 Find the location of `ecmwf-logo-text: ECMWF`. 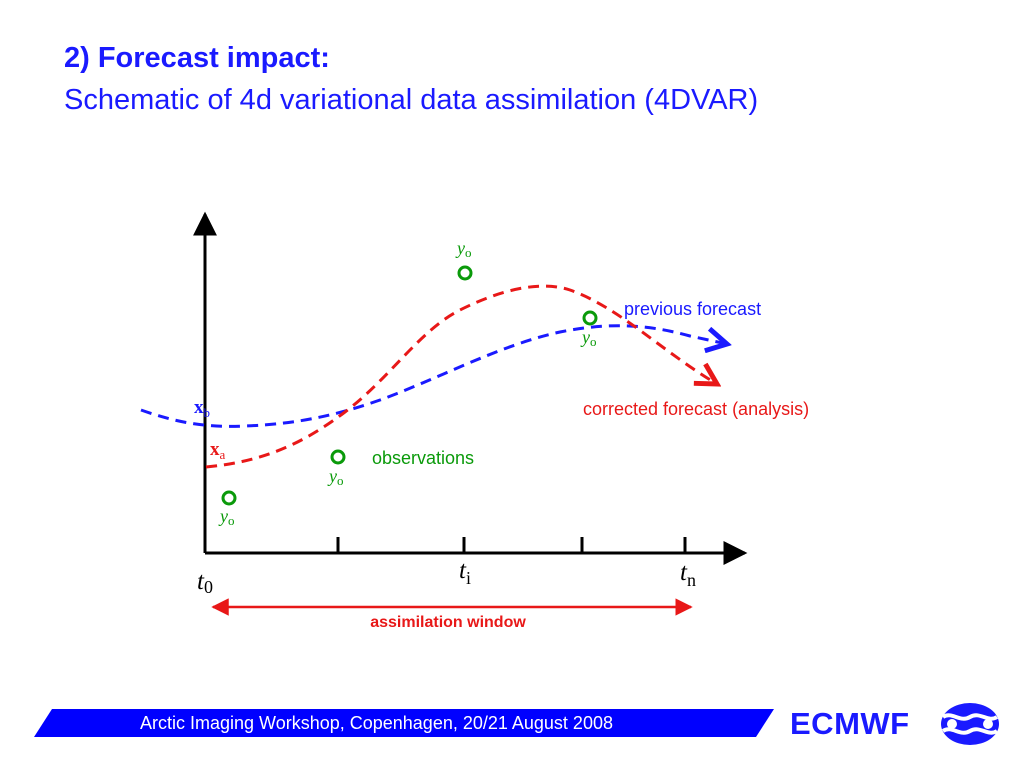

ecmwf-logo-text: ECMWF is located at coordinates (850, 723).